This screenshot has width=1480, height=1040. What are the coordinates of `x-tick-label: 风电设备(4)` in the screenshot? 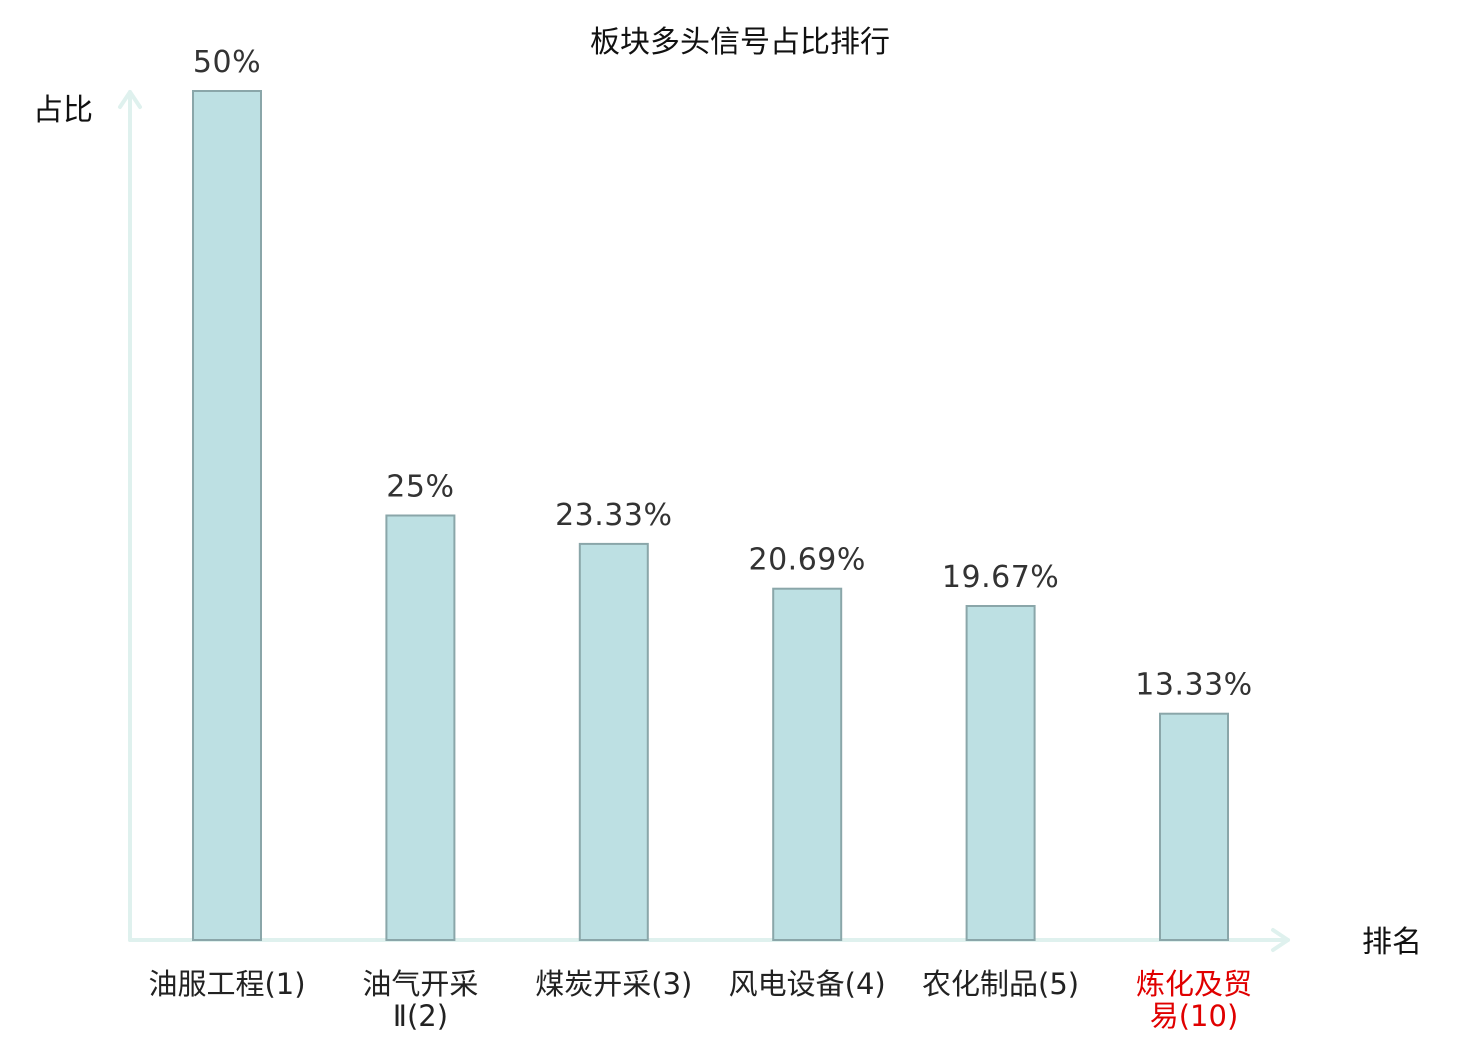 It's located at (807, 984).